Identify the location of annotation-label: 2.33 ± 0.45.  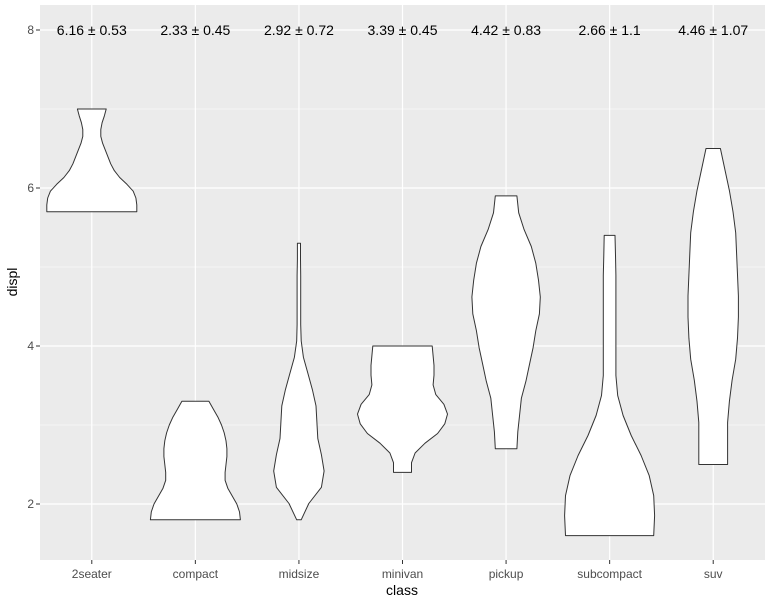
(195, 30).